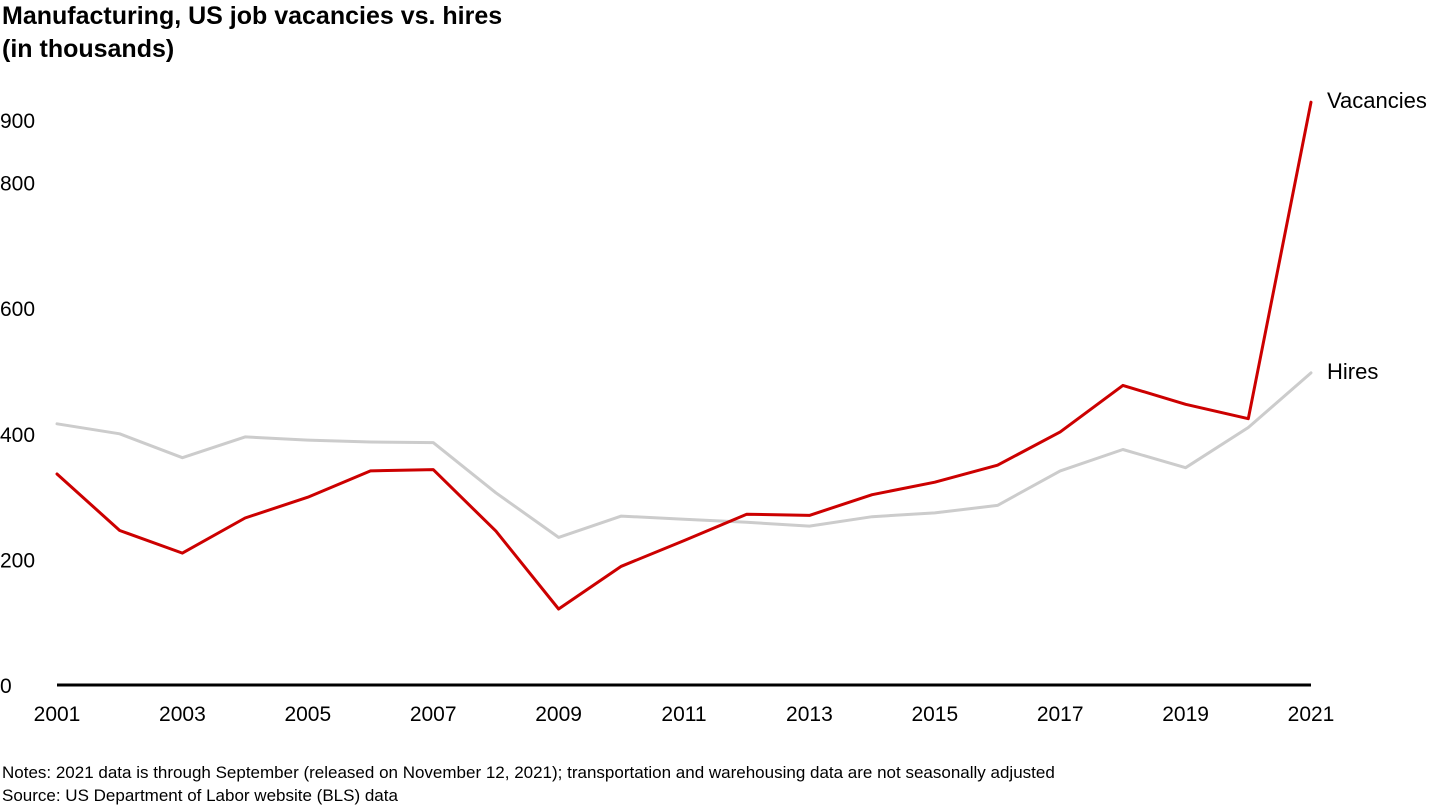 This screenshot has width=1440, height=810. I want to click on x-tick-label: 2019, so click(1185, 714).